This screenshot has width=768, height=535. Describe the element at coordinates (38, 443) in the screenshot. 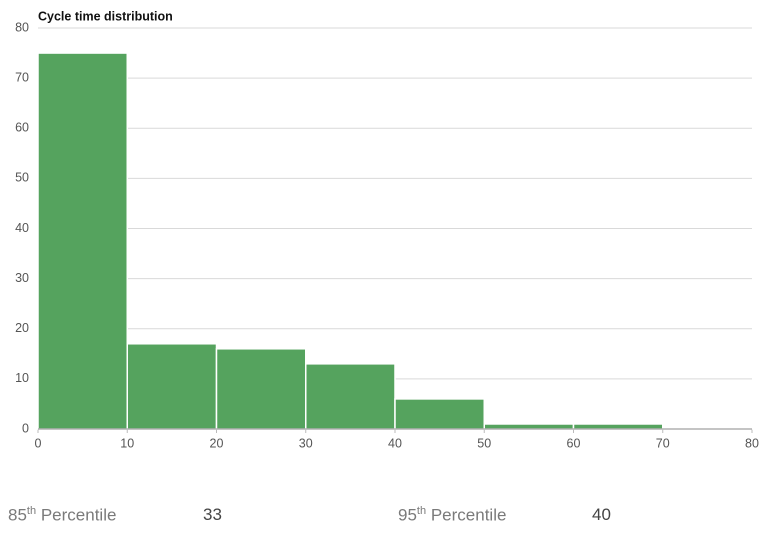

I see `x-tick-label: 0` at that location.